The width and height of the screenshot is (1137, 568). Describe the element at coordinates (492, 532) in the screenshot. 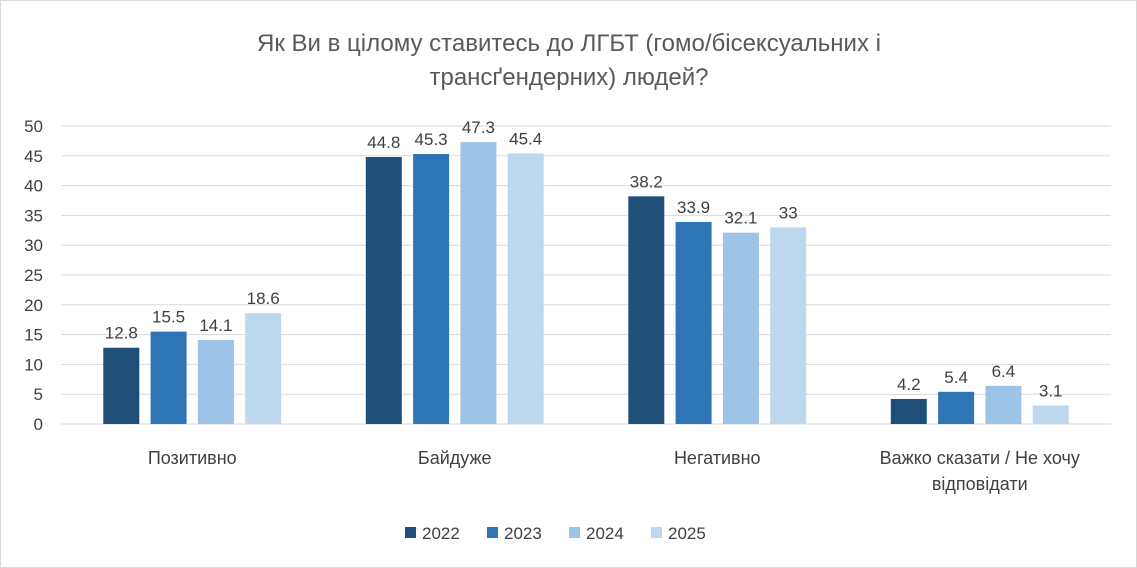

I see `legend-swatch-2023` at that location.